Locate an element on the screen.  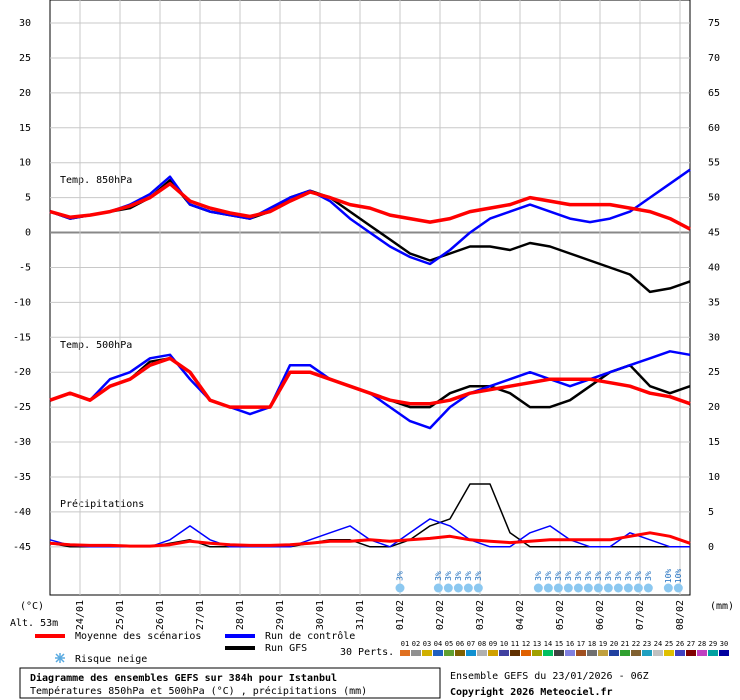
pert-label: 05 is located at coordinates (449, 644).